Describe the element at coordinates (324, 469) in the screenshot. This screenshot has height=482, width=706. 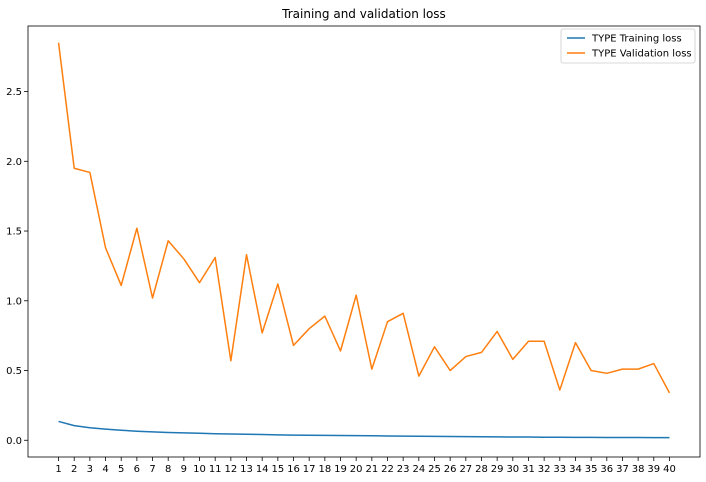
I see `x-tick-label: 18` at that location.